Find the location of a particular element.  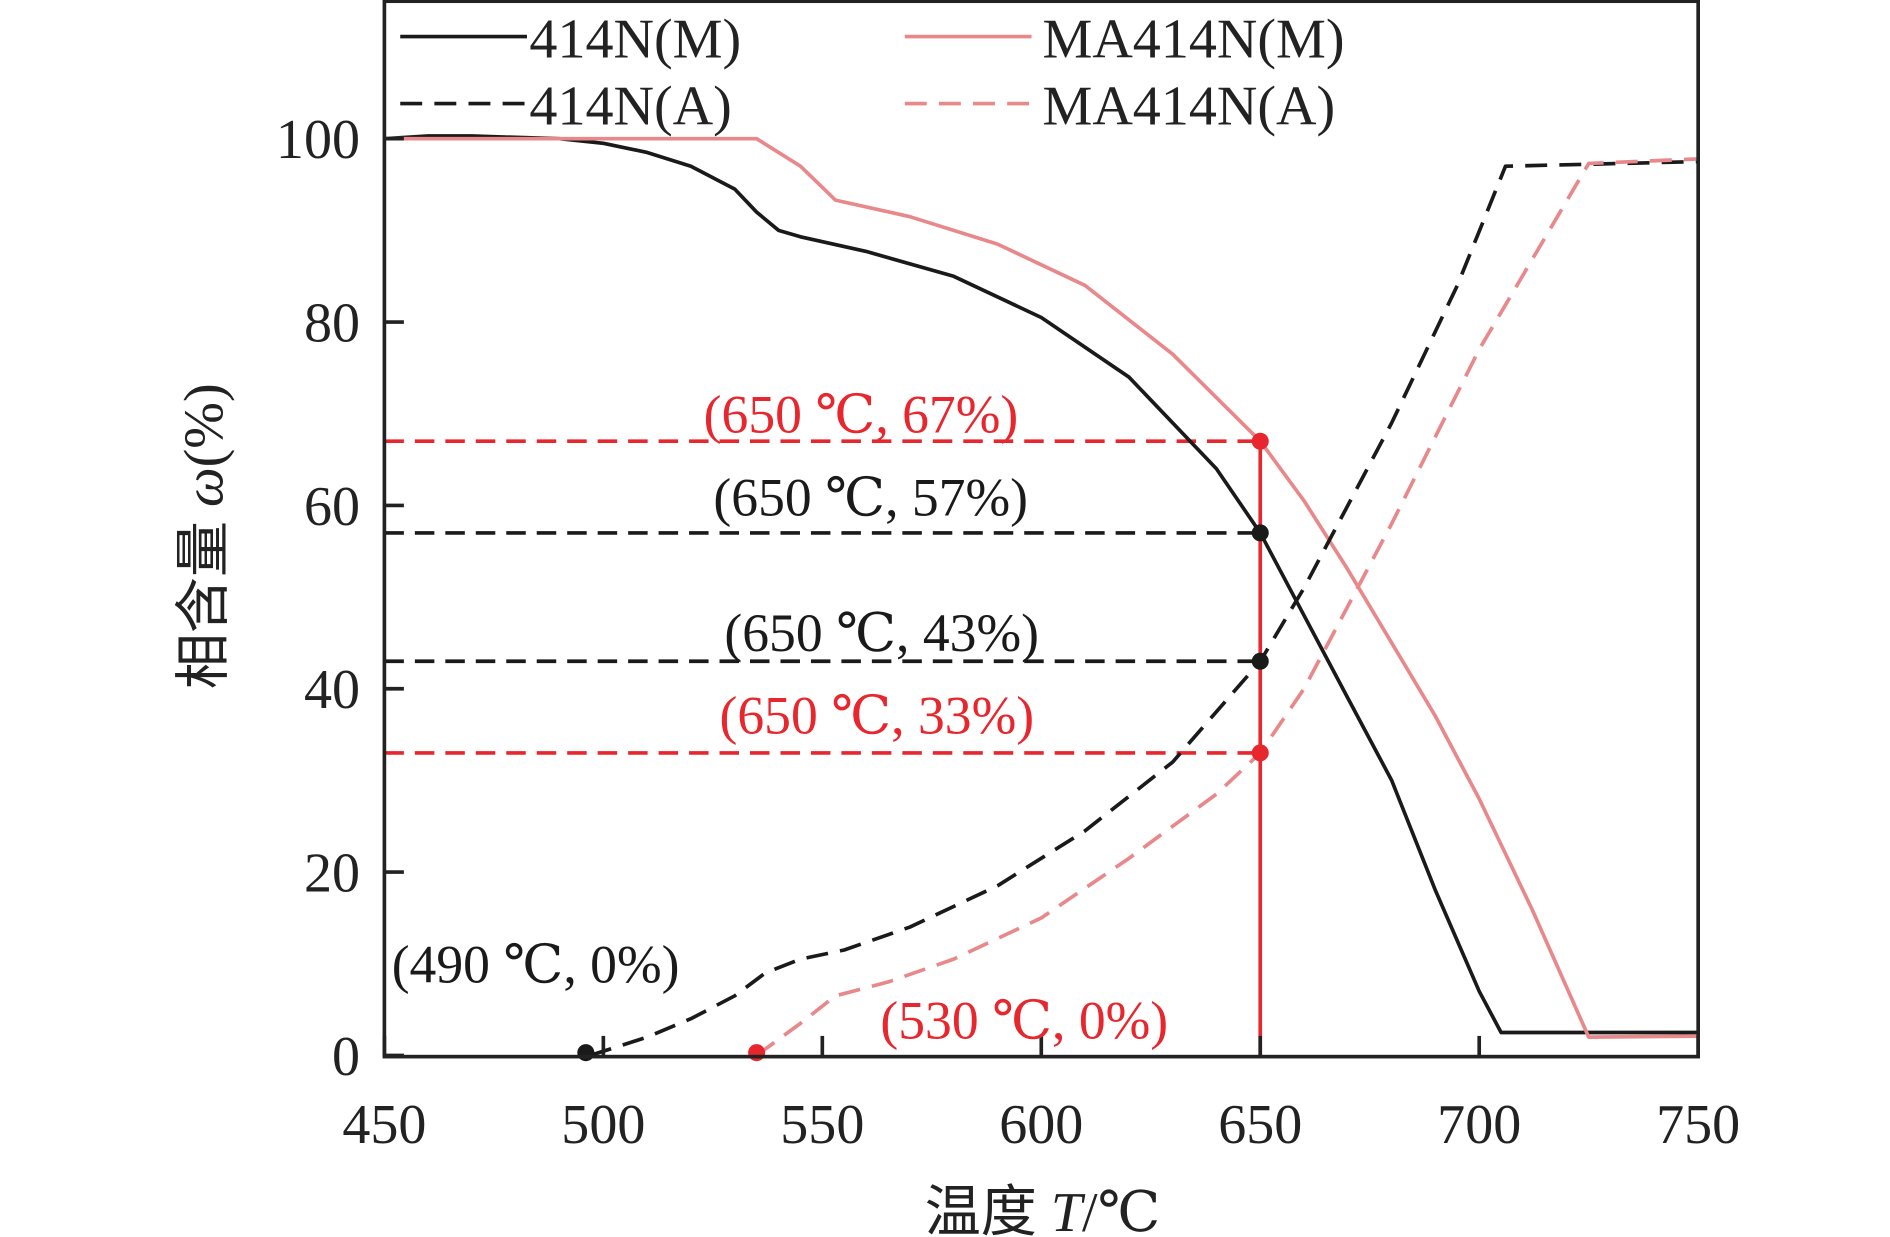

x-tick-label: 750 is located at coordinates (1698, 1125).